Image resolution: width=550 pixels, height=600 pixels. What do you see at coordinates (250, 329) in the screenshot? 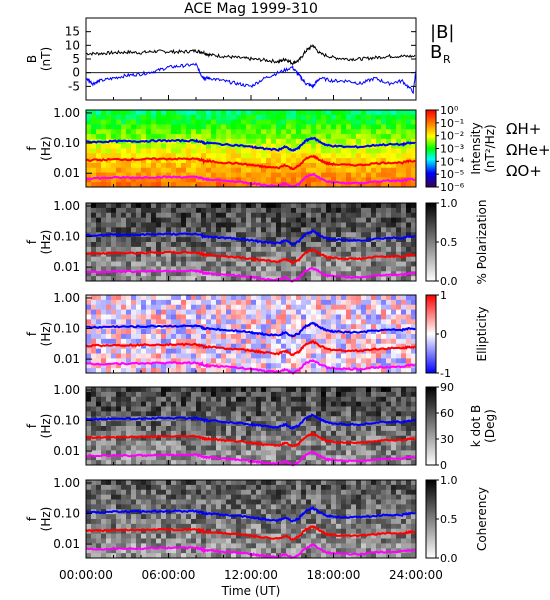
I see `gyrofrequency-line-h-plus` at bounding box center [250, 329].